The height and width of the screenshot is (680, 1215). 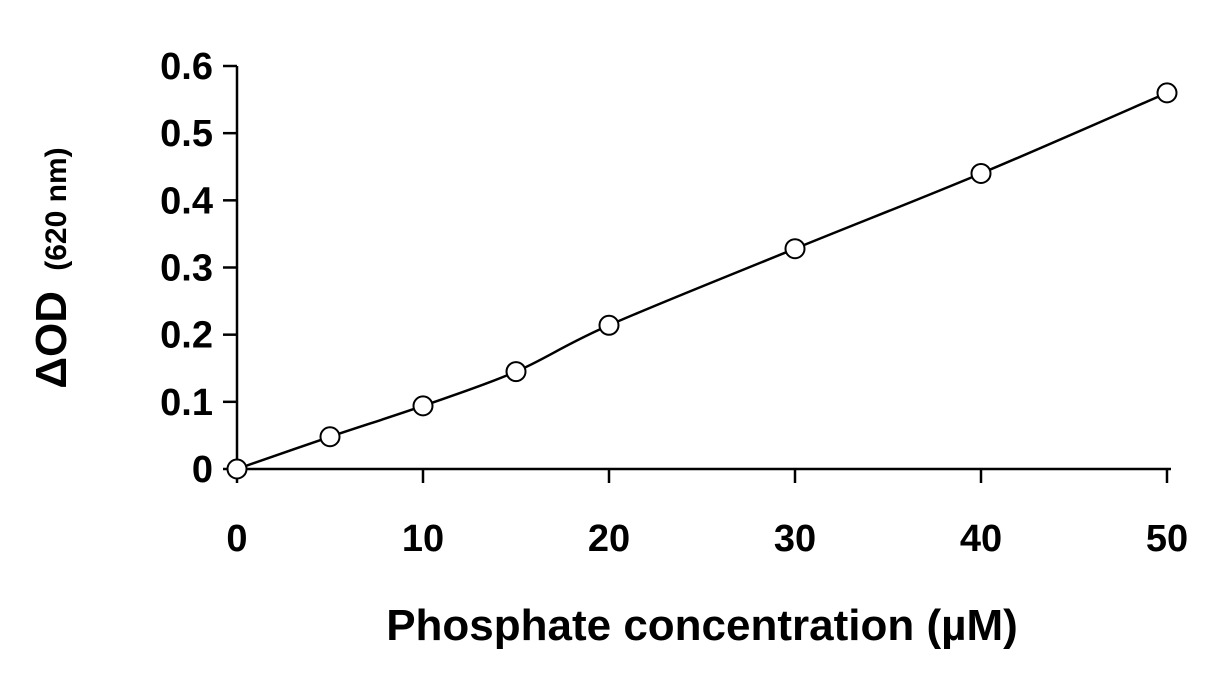 I want to click on x-tick-label: 30, so click(x=795, y=539).